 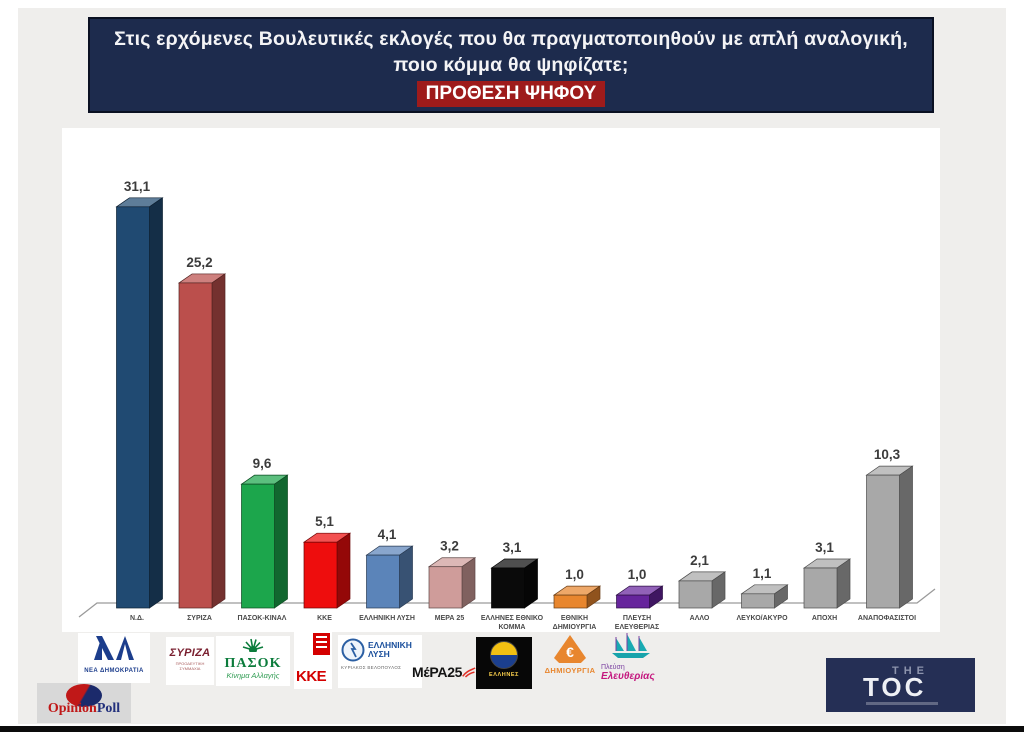 I want to click on bar-ΕΘΝΙΚΗ ΔΗΜΙΟΥΡΓΙΑ: 1,0 ΕΘΝΙΚΗ ΔΗΜΙΟΥΡΓΙΑ, so click(x=577, y=599).